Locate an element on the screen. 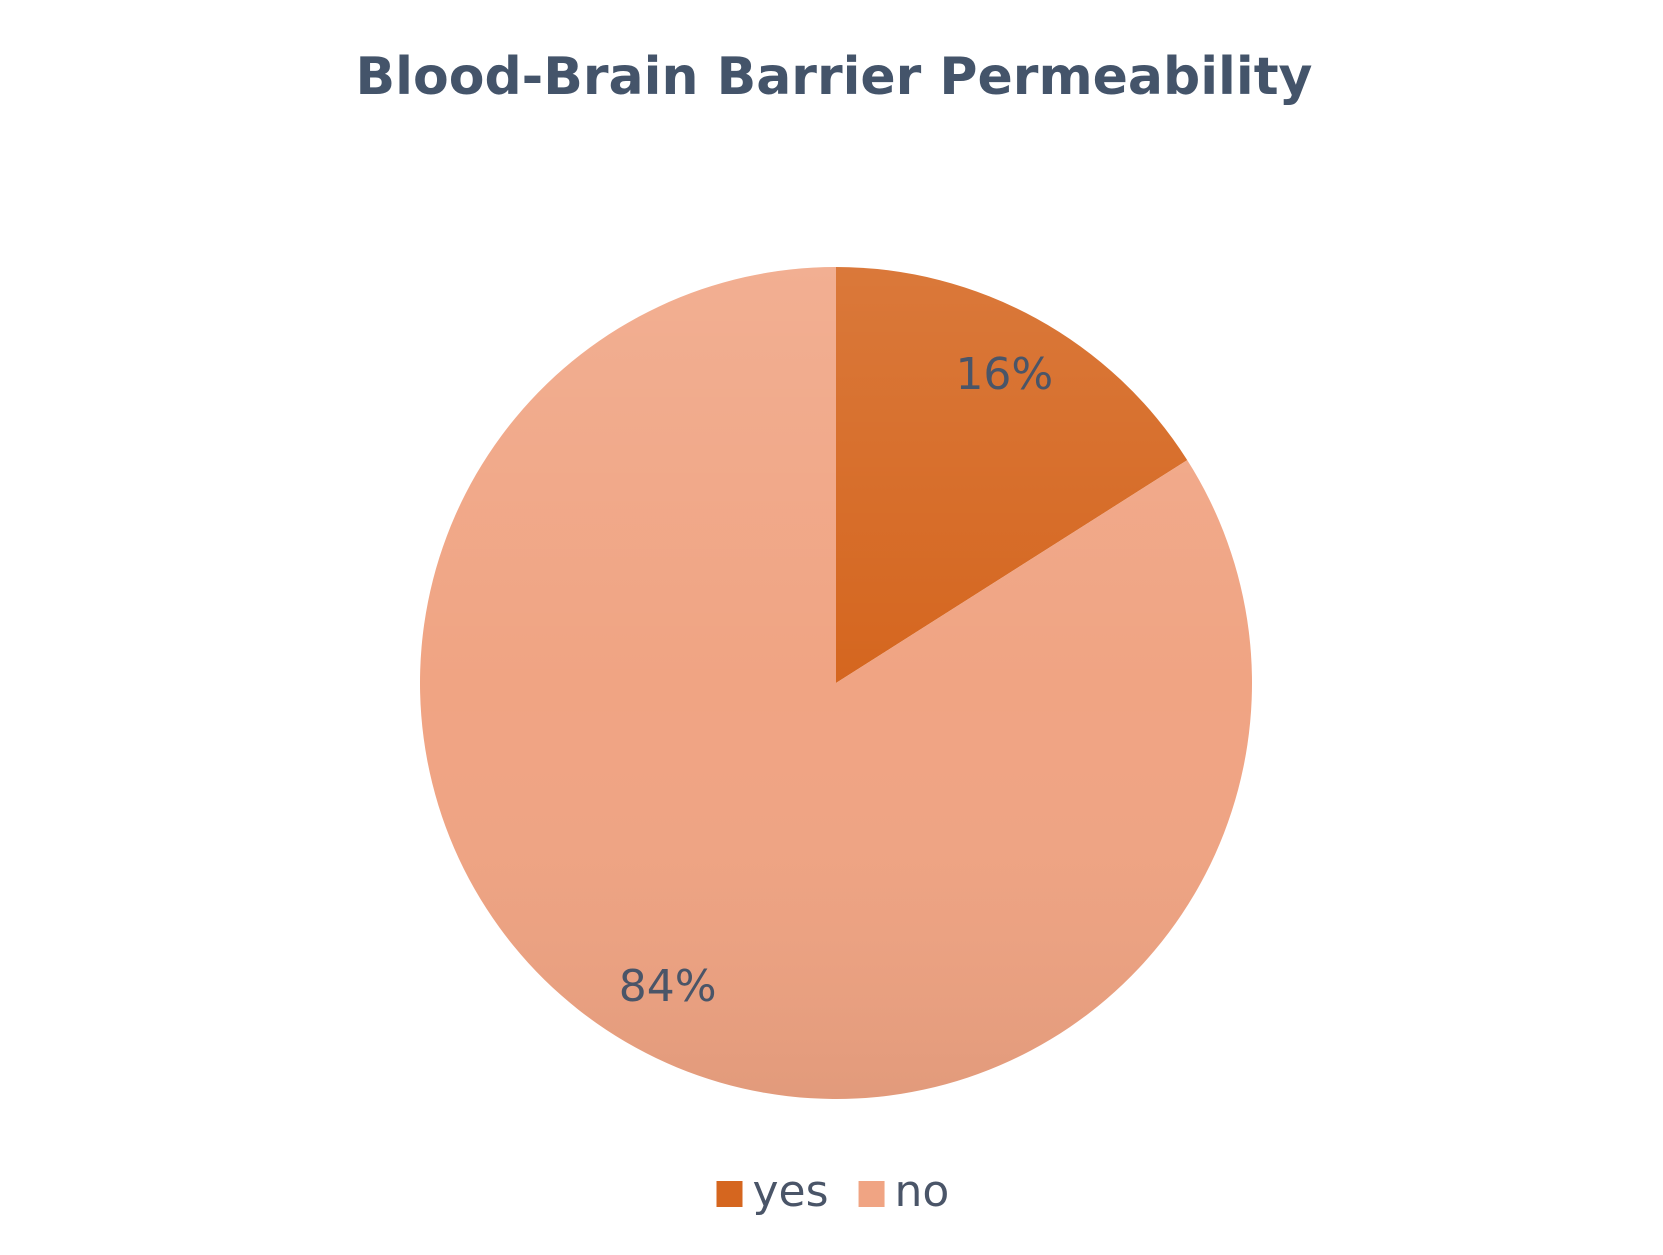  value-label: 84% is located at coordinates (668, 986).